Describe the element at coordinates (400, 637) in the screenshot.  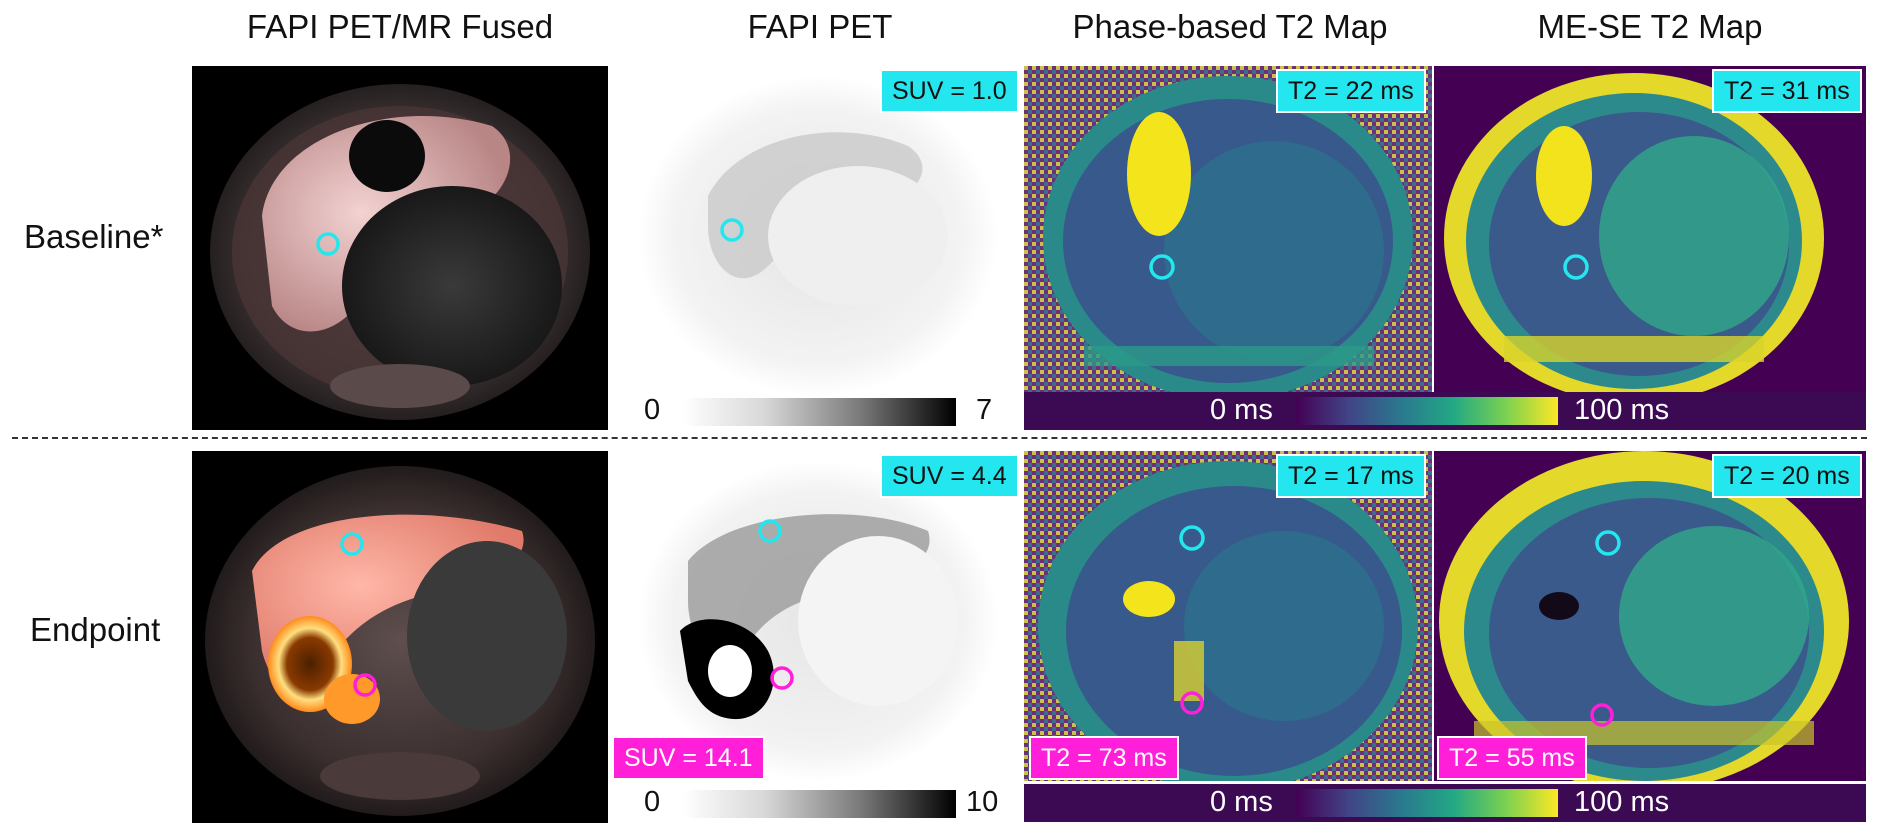
I see `endpoint-fused-image` at that location.